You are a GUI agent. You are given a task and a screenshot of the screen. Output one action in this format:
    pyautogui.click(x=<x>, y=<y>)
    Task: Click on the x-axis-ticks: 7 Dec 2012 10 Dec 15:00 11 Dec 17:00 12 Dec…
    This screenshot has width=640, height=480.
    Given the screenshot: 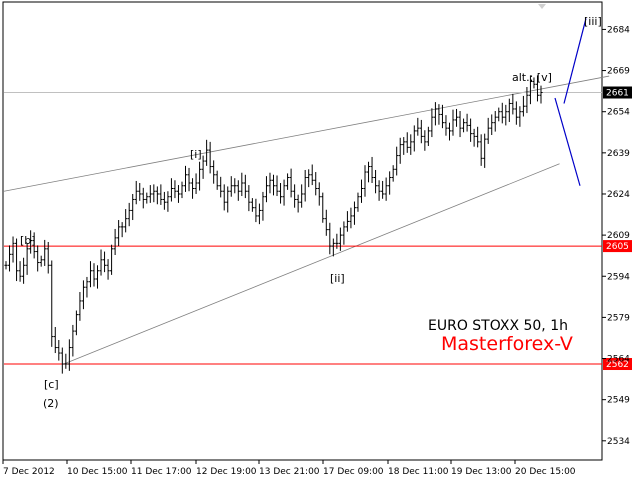 What is the action you would take?
    pyautogui.click(x=289, y=468)
    